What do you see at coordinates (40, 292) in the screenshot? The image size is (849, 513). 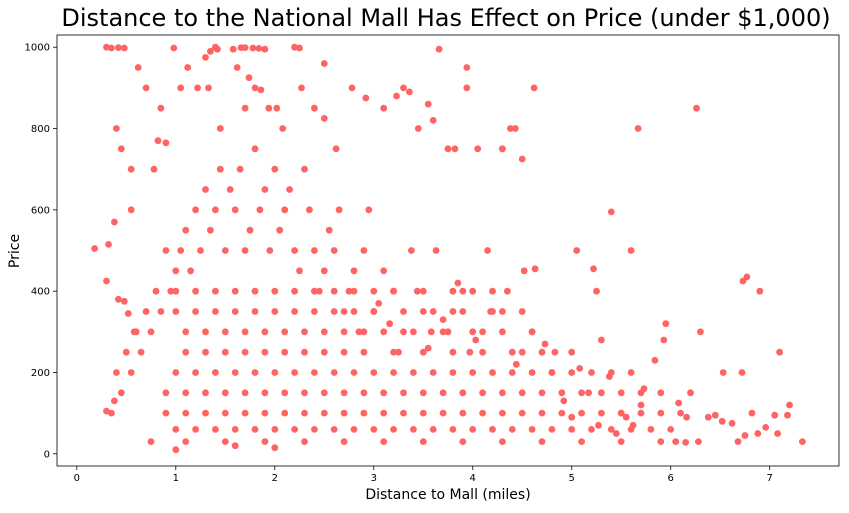 I see `y-tick-label: 400` at bounding box center [40, 292].